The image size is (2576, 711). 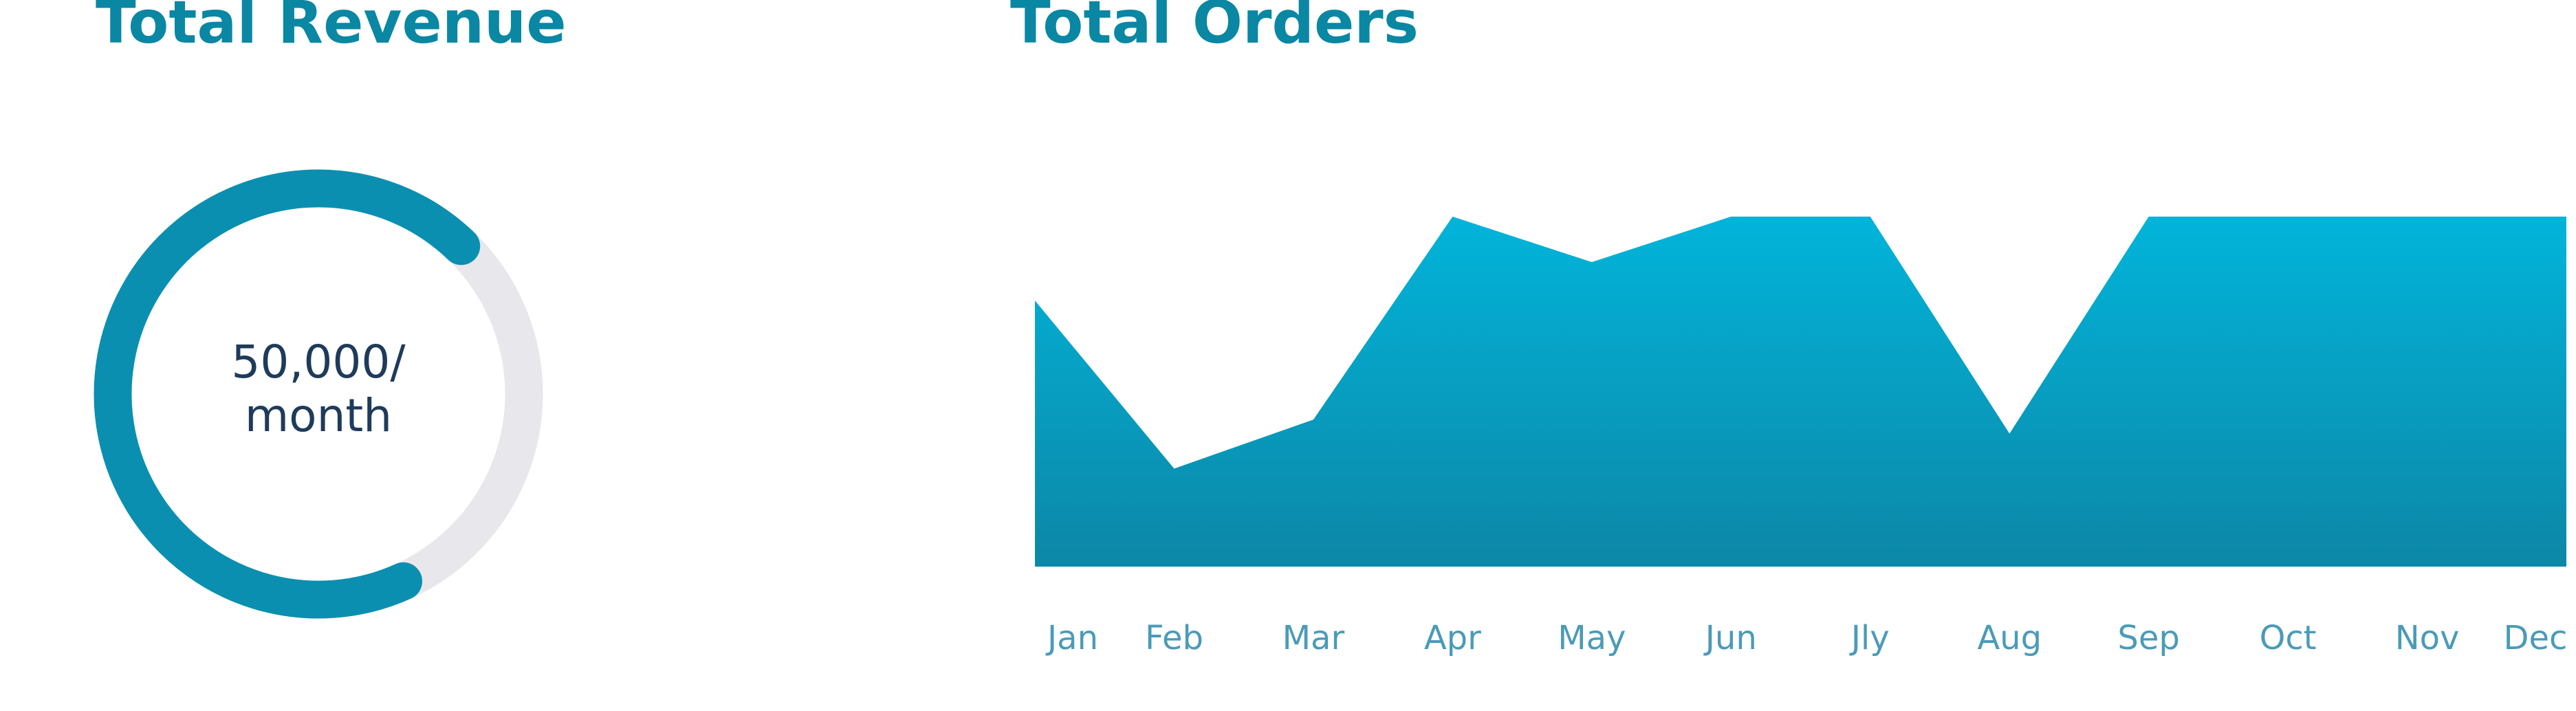 I want to click on gauge-center-label: month, so click(x=318, y=415).